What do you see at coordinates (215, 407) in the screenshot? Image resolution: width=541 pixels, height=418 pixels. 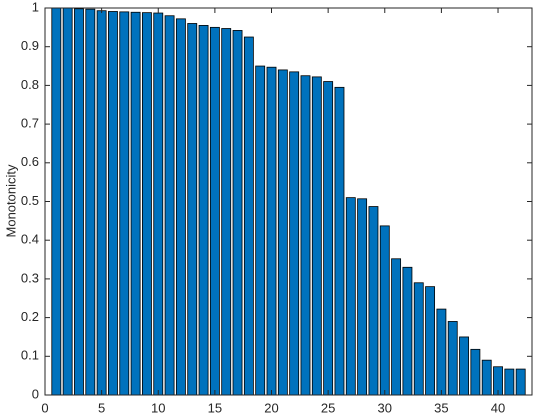 I see `x-tick-label: 15` at bounding box center [215, 407].